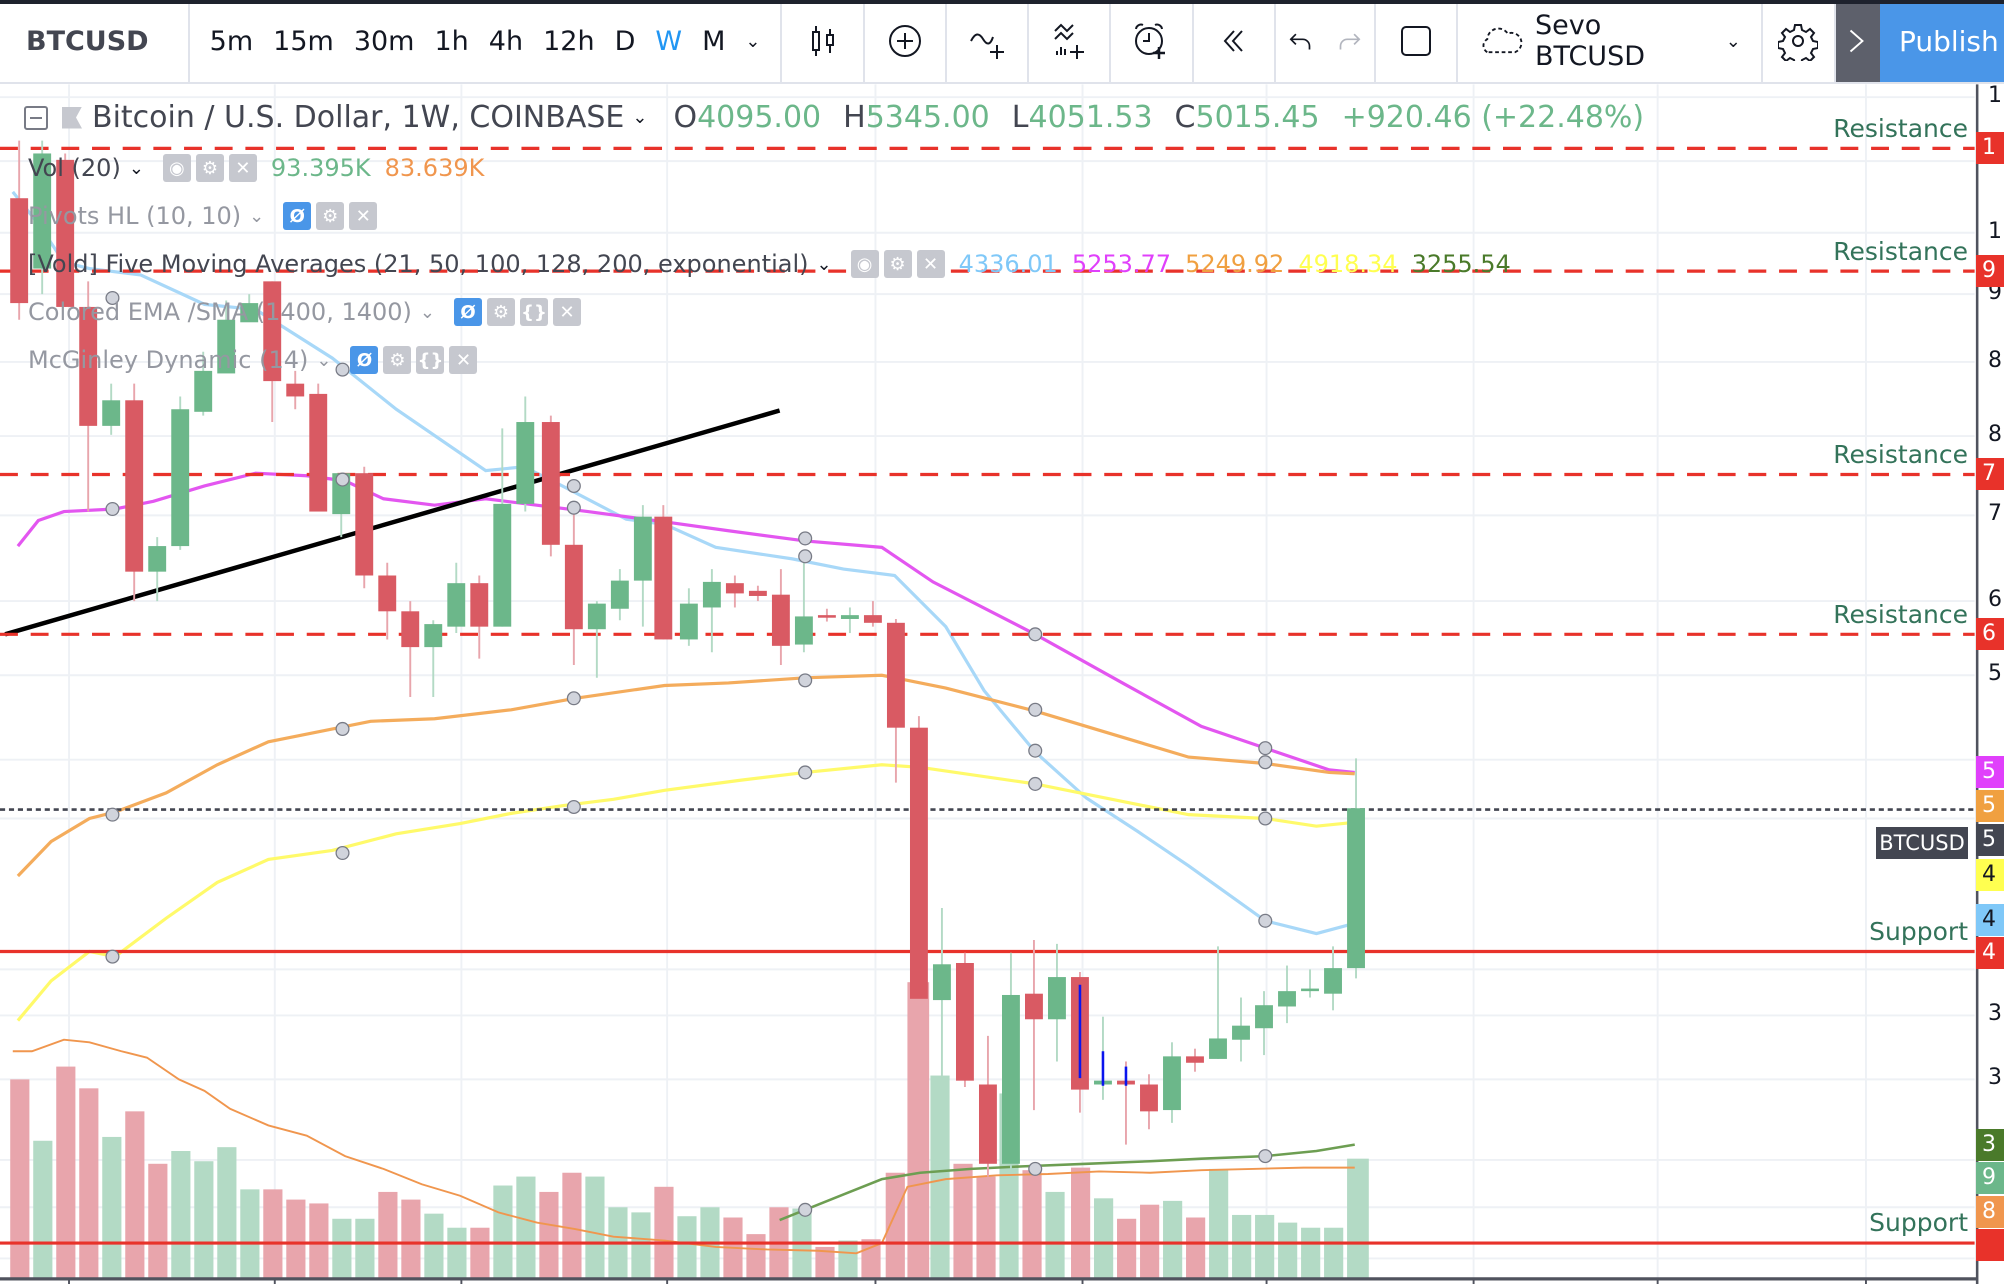 The image size is (2004, 1284). I want to click on layout-selector: Sevo BTCUSD ⌄, so click(1610, 41).